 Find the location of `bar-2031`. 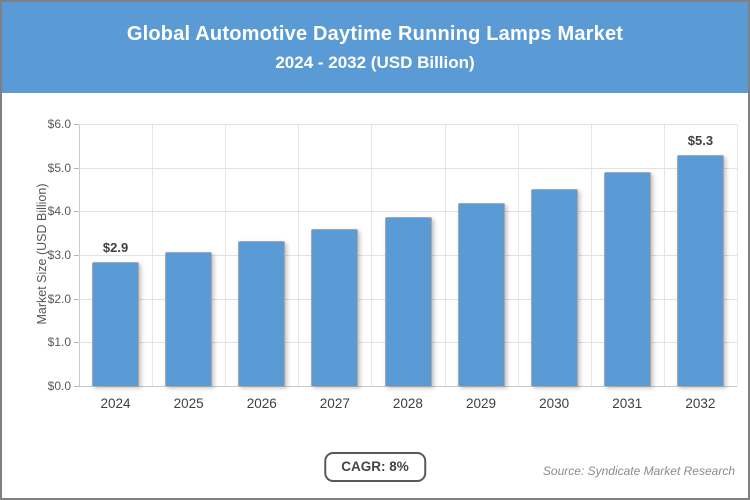

bar-2031 is located at coordinates (627, 279).